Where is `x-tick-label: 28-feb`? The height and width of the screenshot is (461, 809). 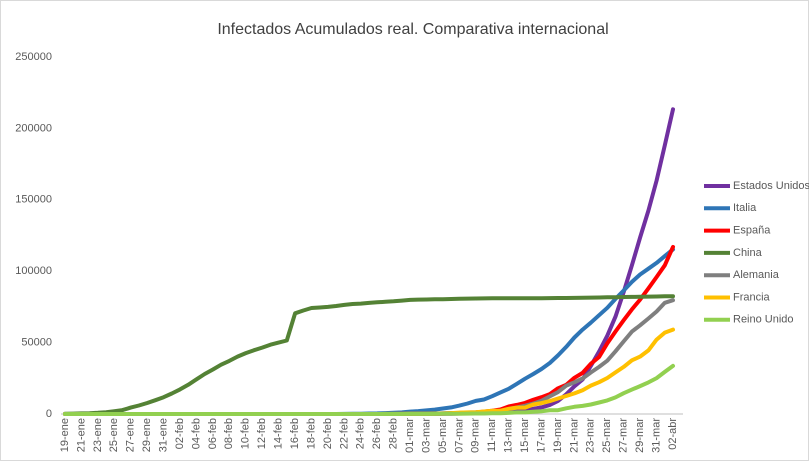
x-tick-label: 28-feb is located at coordinates (394, 433).